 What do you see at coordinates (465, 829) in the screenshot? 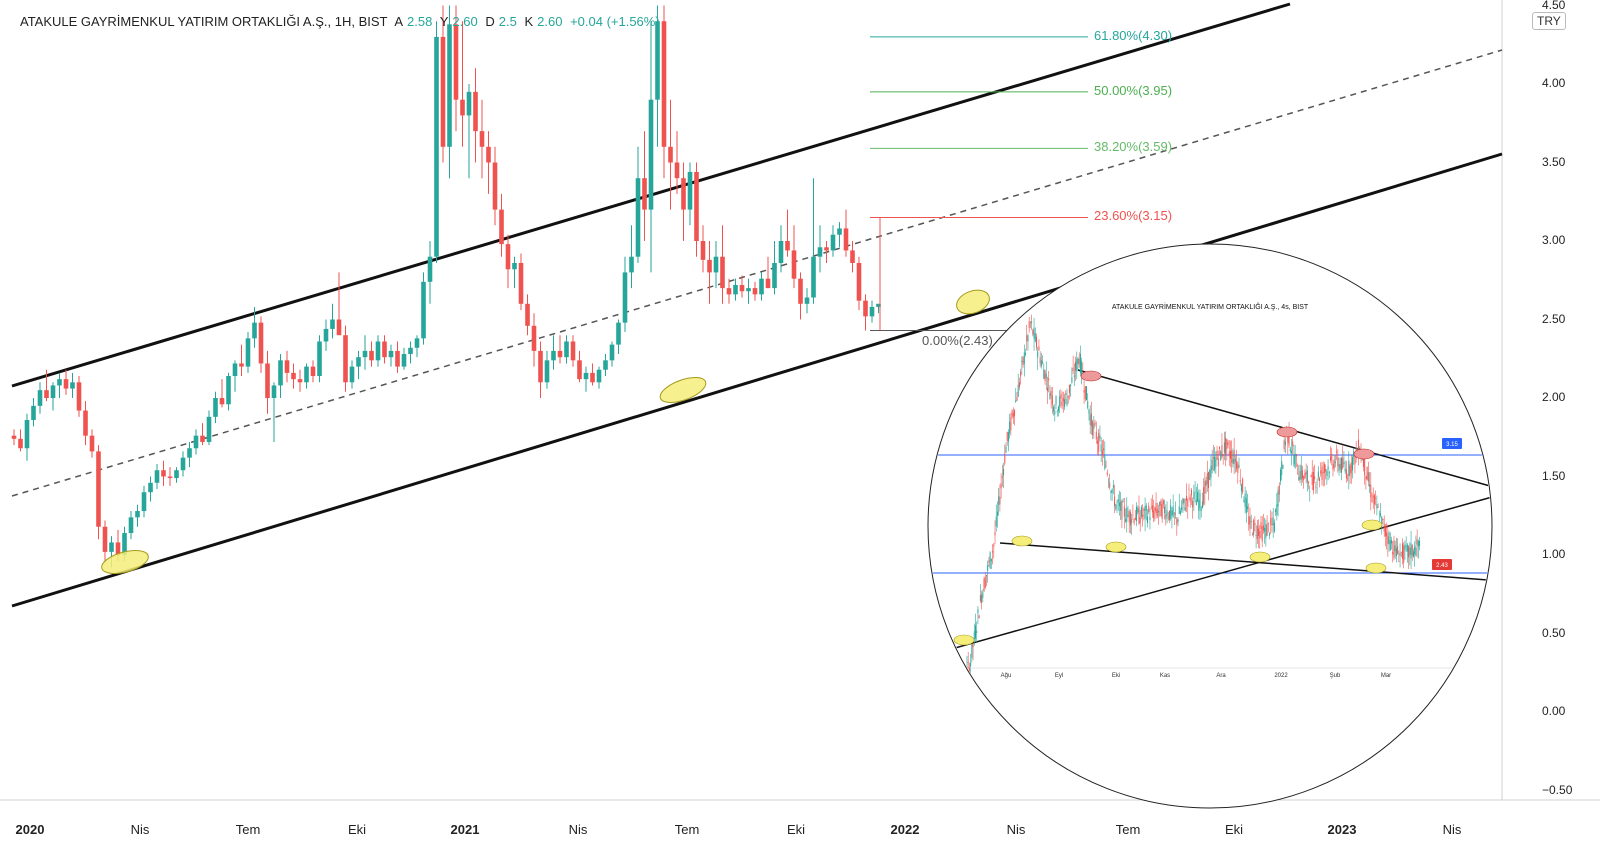
I see `x-tick-label: 2021` at bounding box center [465, 829].